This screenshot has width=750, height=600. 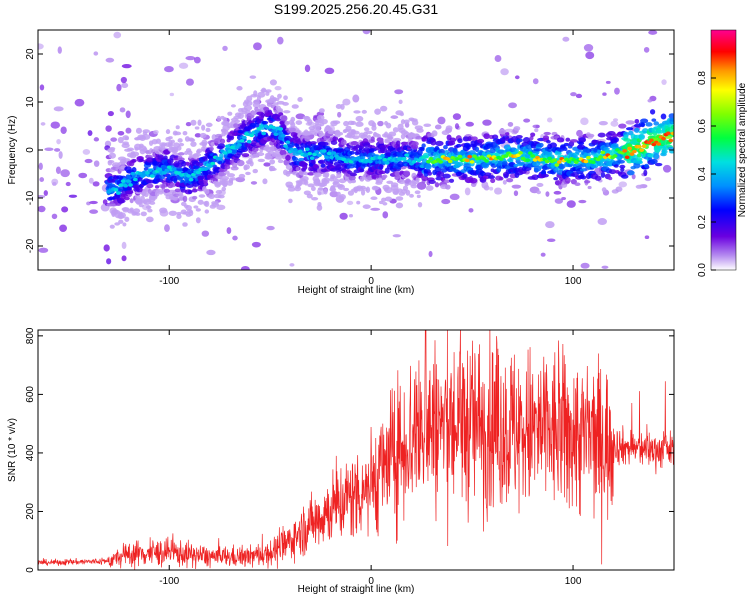 What do you see at coordinates (30, 394) in the screenshot?
I see `snr-y-tick-label: 600` at bounding box center [30, 394].